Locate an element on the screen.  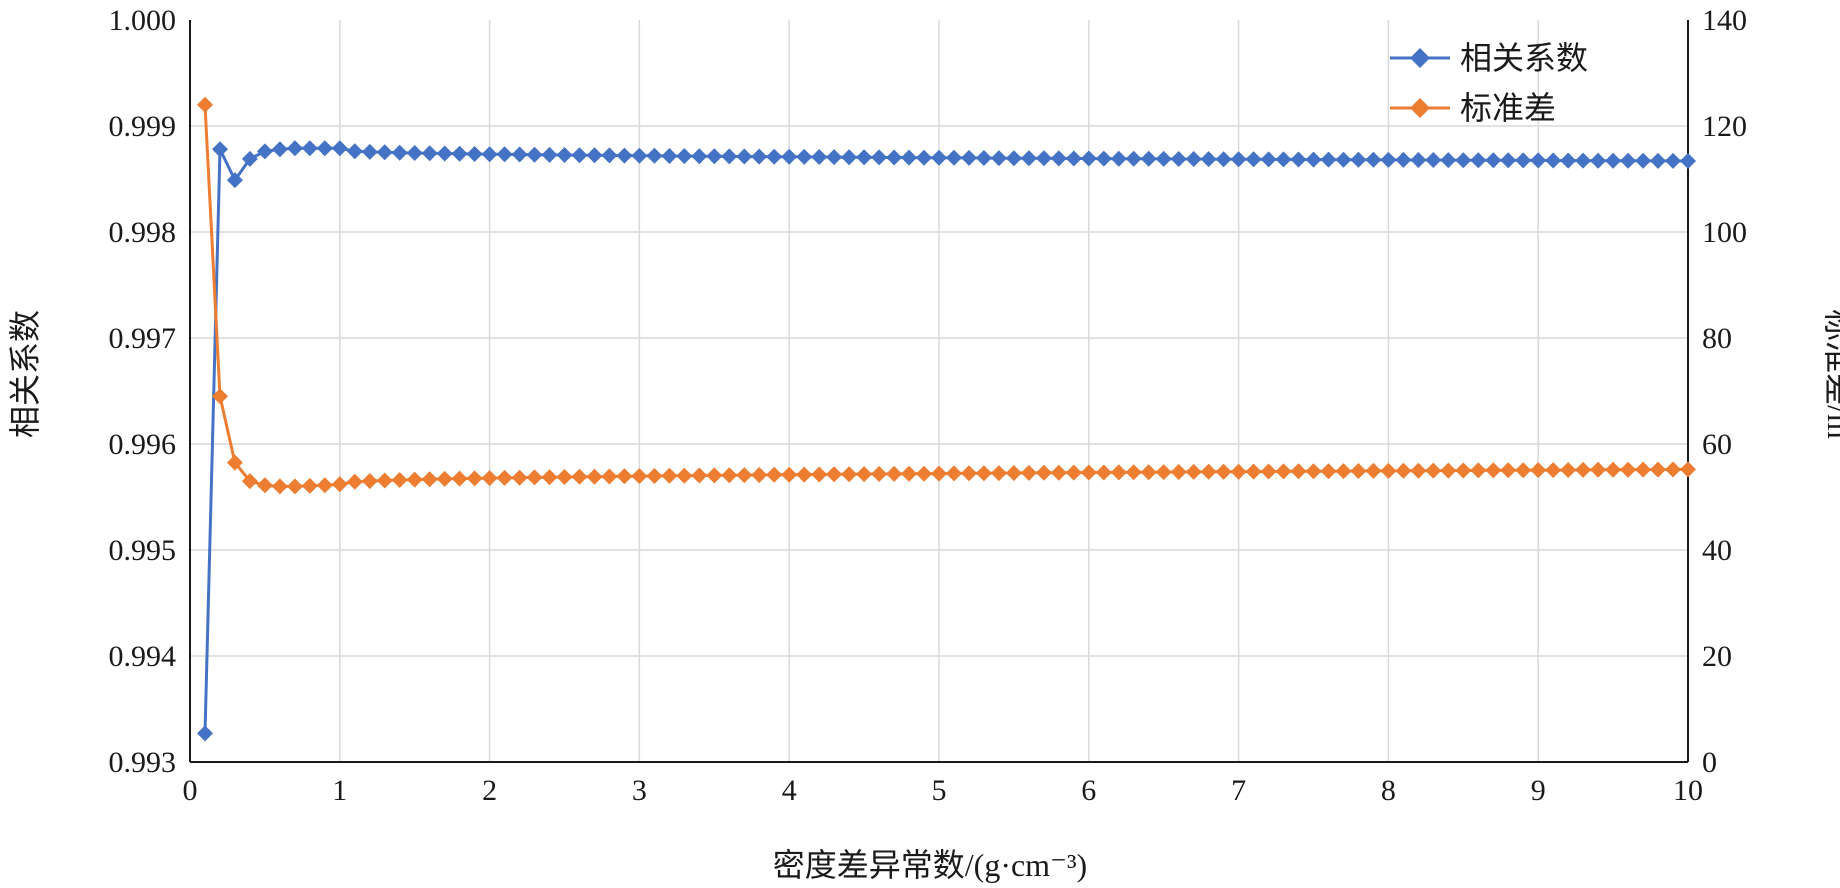
y-right-tick-label: 100 is located at coordinates (1724, 232).